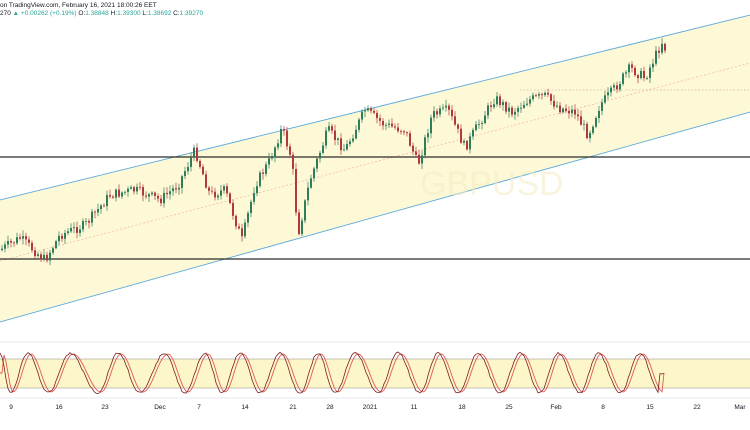 The width and height of the screenshot is (750, 430). Describe the element at coordinates (375, 404) in the screenshot. I see `time-axis: 9 16 23 Dec 7 14 21 28 2021 11 18 25 Feb 8 15 22 Mar` at that location.